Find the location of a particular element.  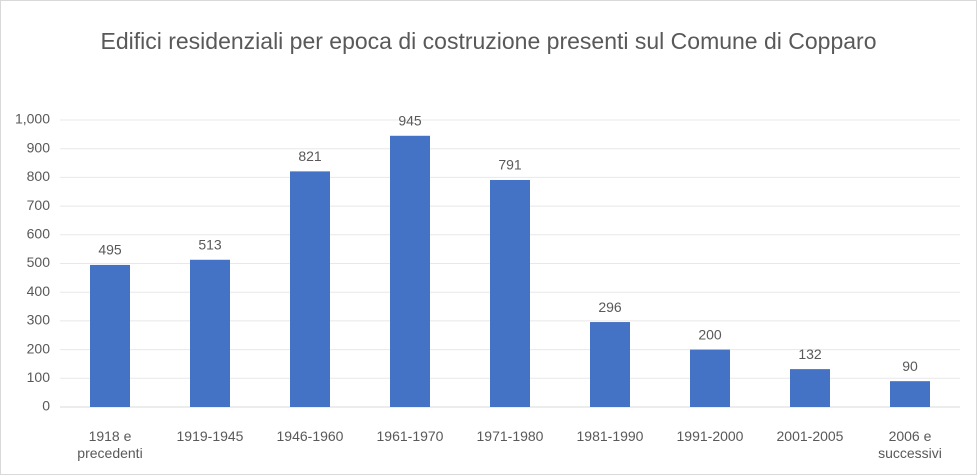

data-label: 132 is located at coordinates (810, 354).